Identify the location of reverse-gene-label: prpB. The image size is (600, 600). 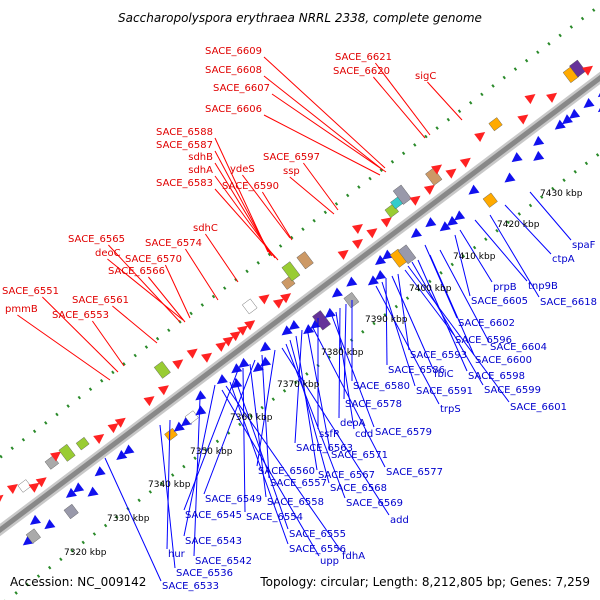
(505, 287).